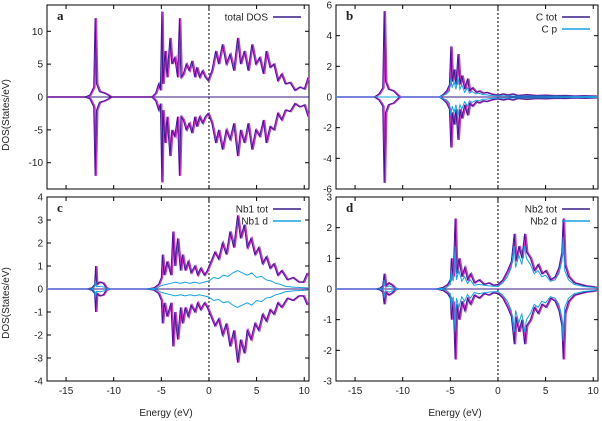 This screenshot has height=421, width=602. What do you see at coordinates (329, 6) in the screenshot?
I see `ytick-label: 6` at bounding box center [329, 6].